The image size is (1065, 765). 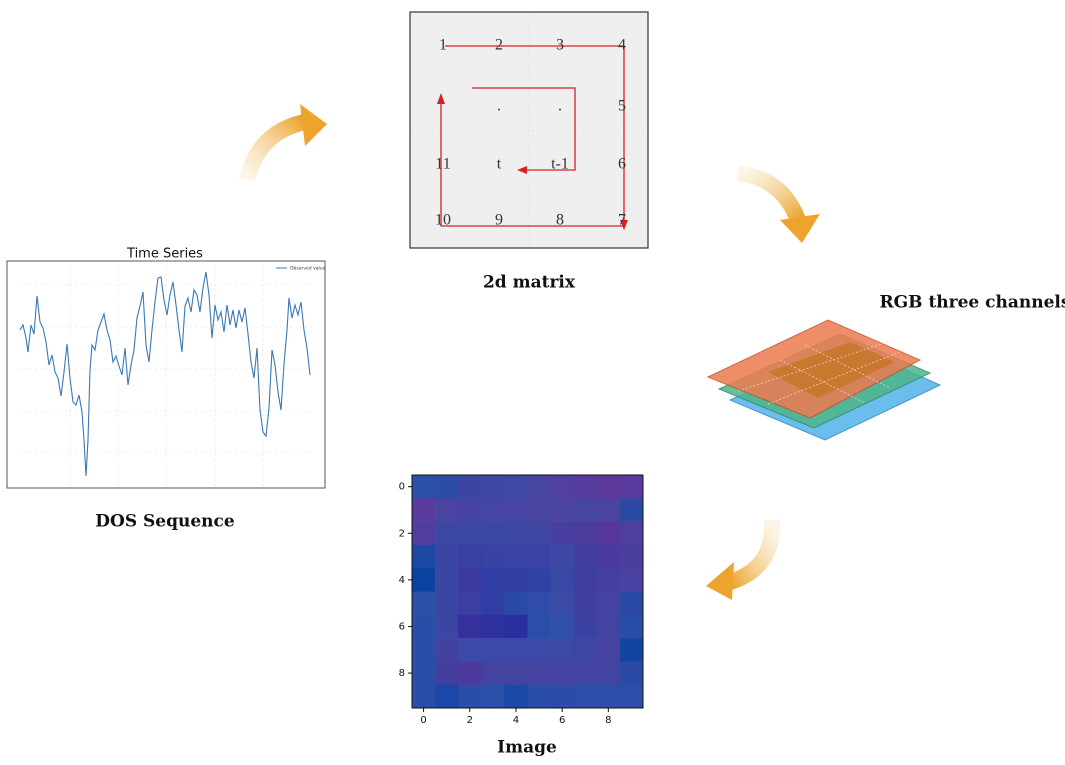 What do you see at coordinates (622, 106) in the screenshot?
I see `matrix-label: 5` at bounding box center [622, 106].